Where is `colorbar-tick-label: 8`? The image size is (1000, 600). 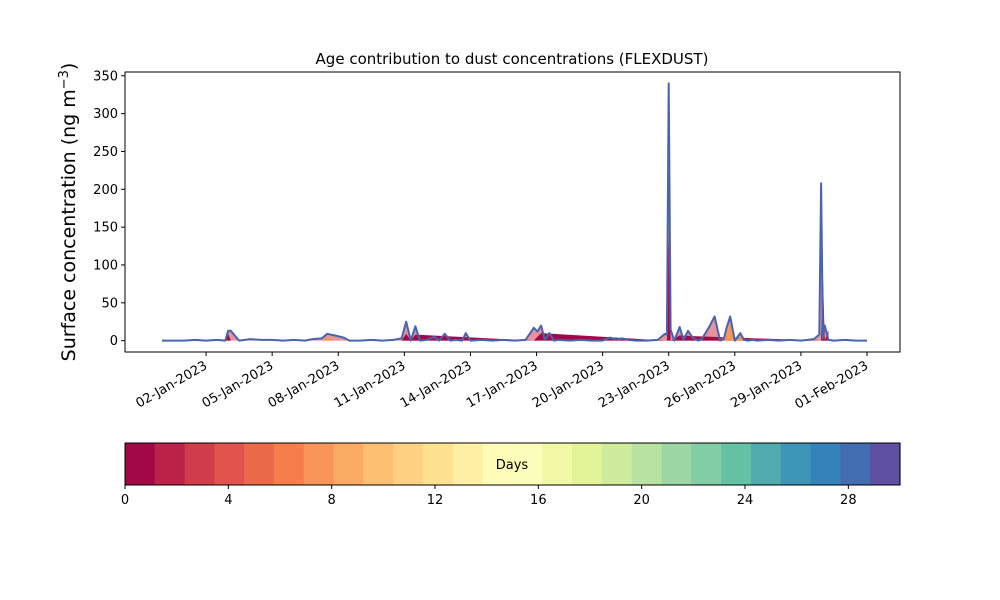
colorbar-tick-label: 8 is located at coordinates (332, 500).